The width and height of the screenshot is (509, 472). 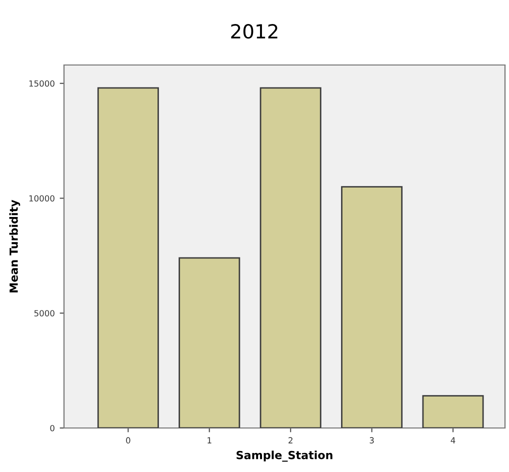 What do you see at coordinates (453, 440) in the screenshot?
I see `x-tick-label: 4` at bounding box center [453, 440].